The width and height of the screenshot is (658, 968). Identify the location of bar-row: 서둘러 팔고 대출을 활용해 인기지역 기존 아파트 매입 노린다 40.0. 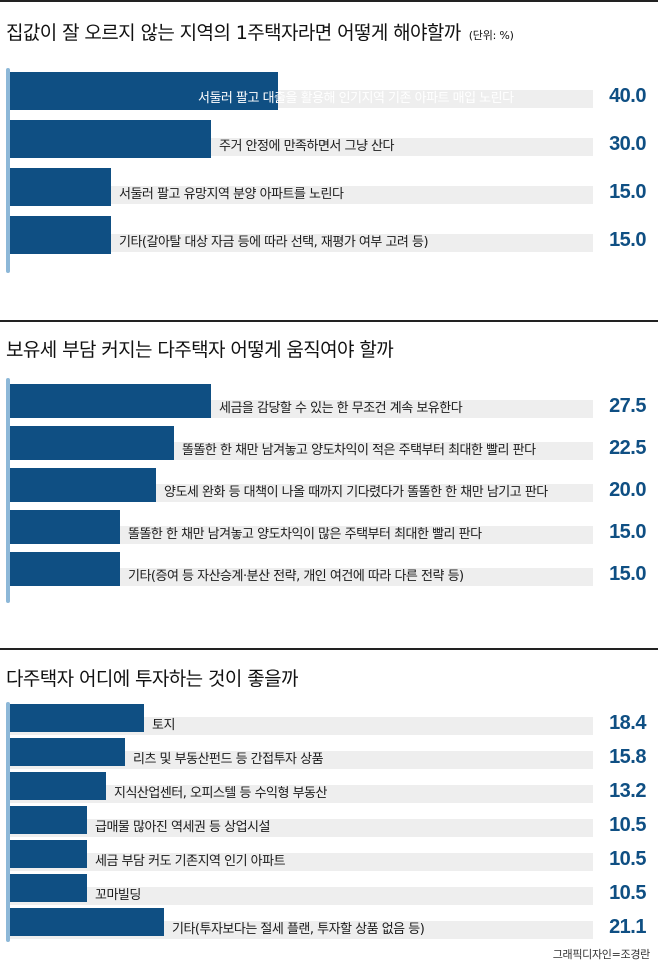
(330, 91).